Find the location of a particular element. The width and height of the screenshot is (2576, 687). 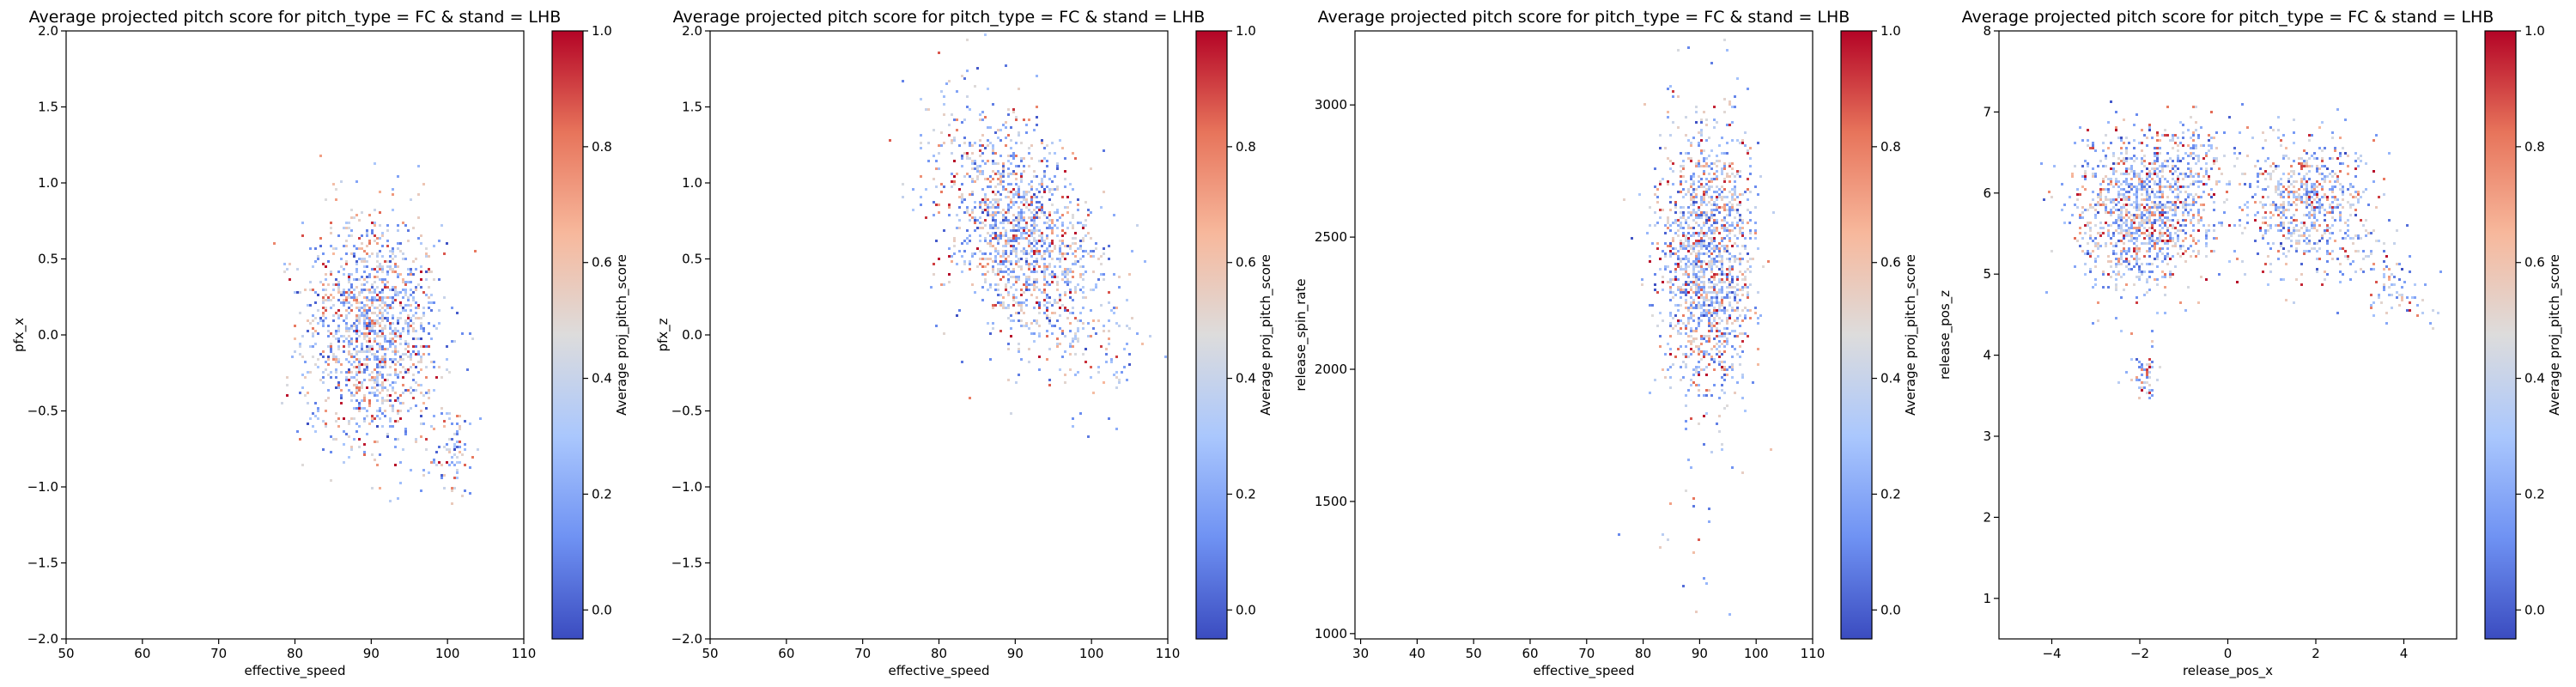

colorbar-tick-label: 0.8 is located at coordinates (1246, 147).